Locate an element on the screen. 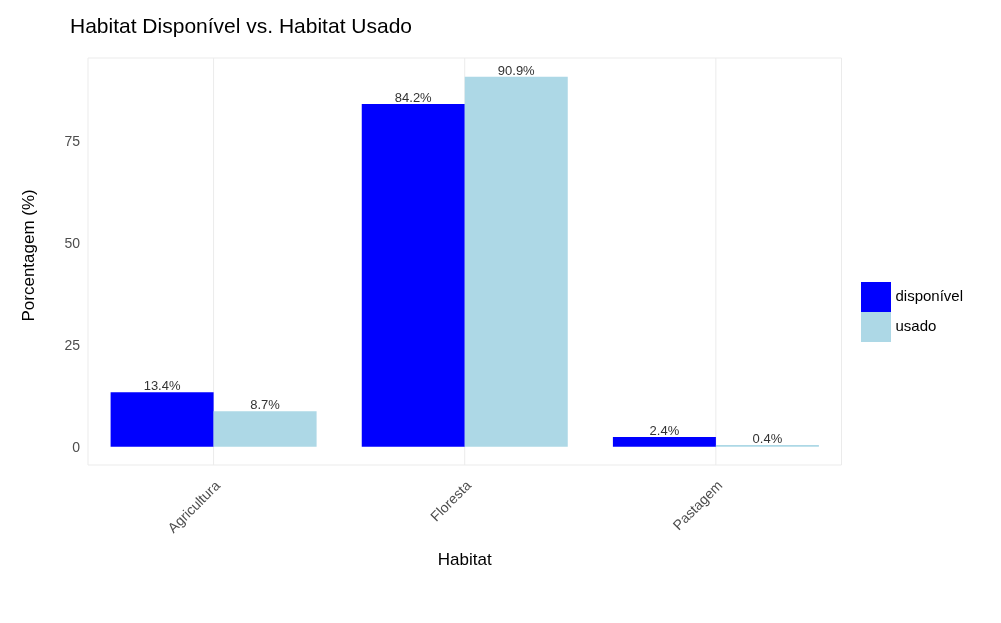 The height and width of the screenshot is (623, 1001). data-label: 2.4% is located at coordinates (664, 430).